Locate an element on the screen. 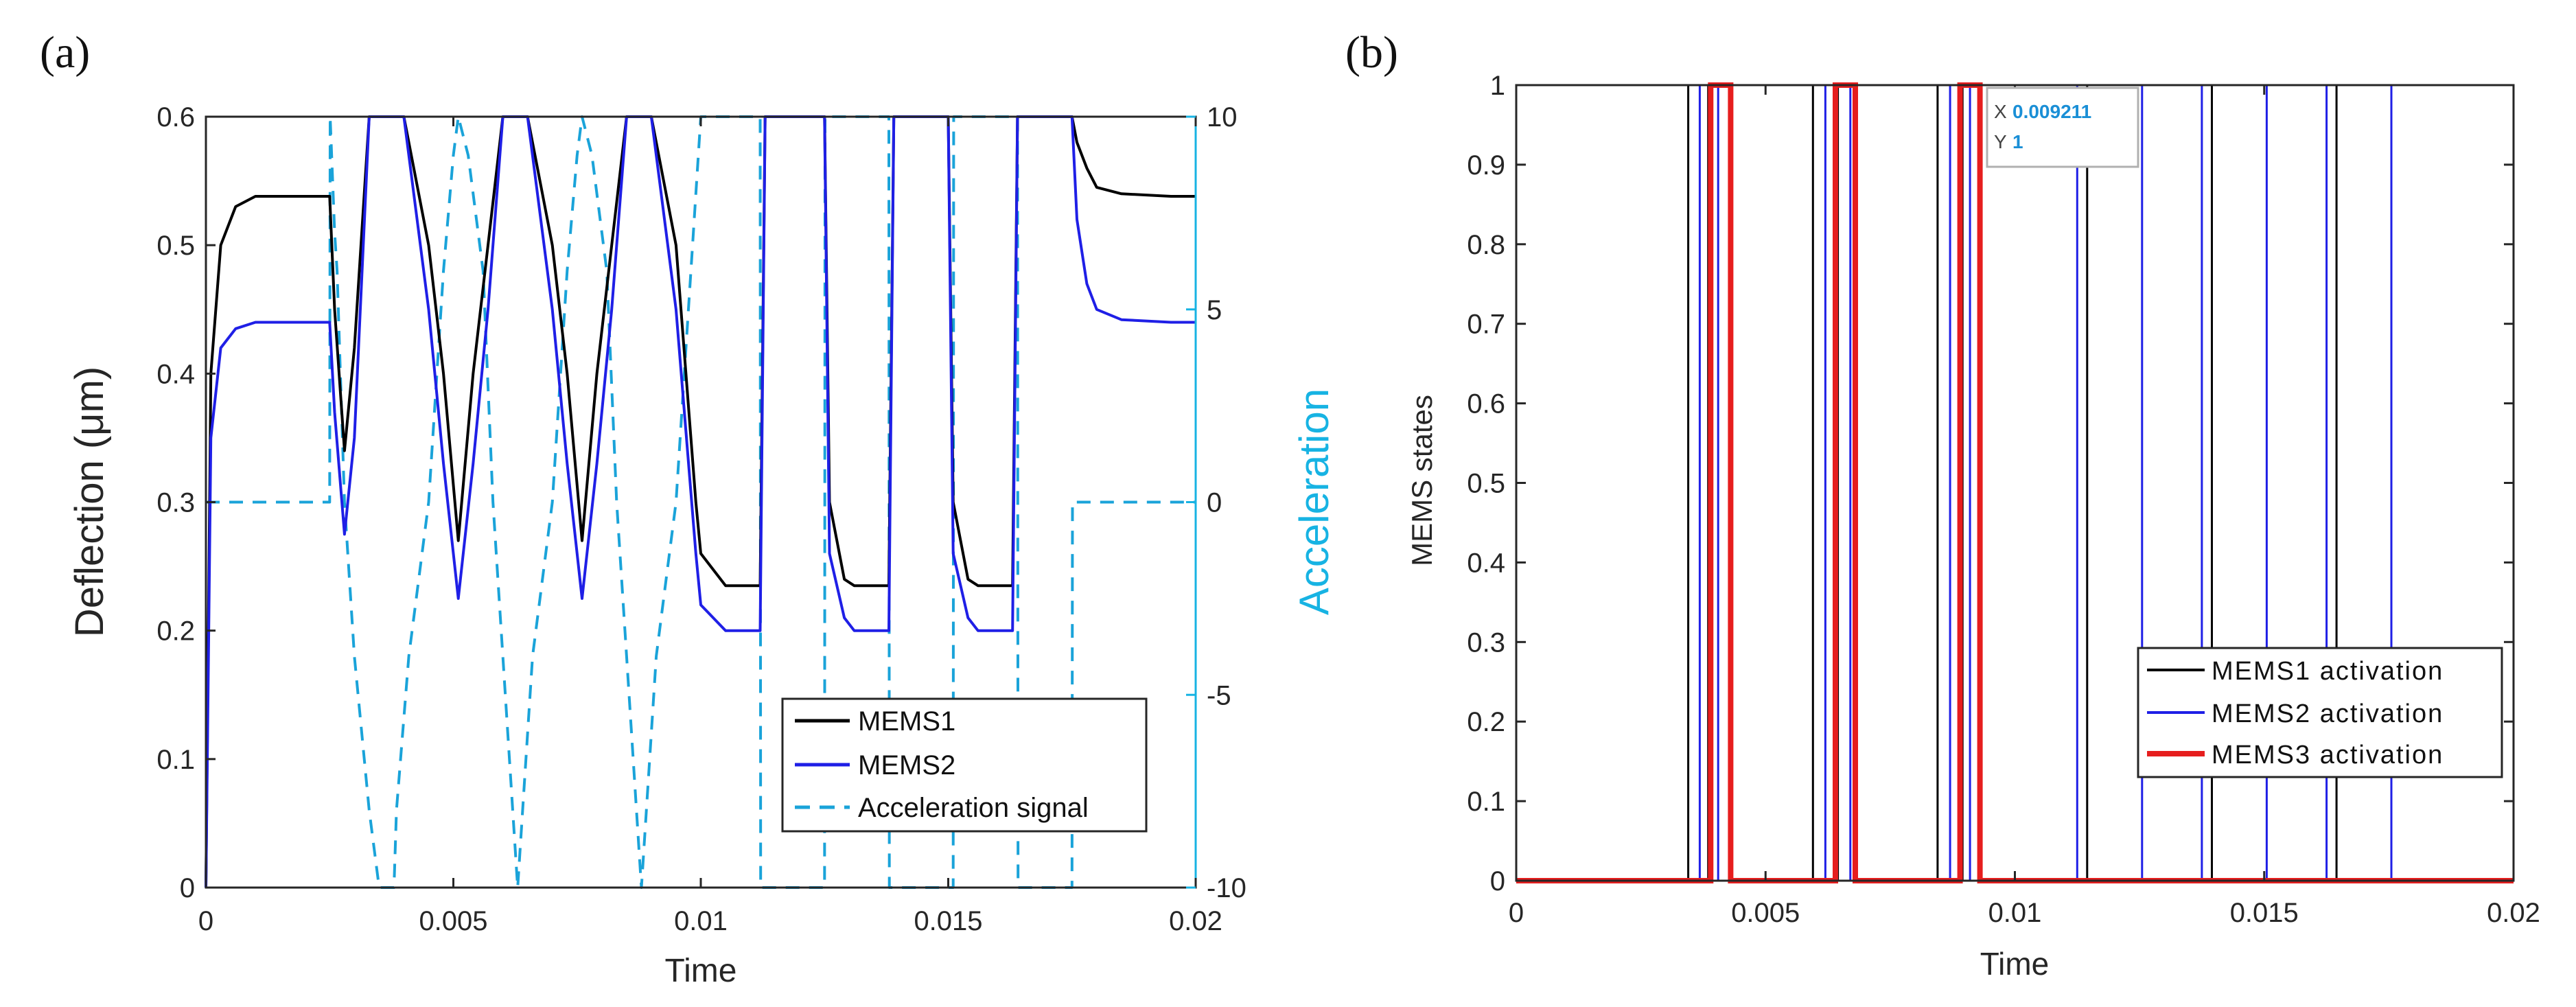  panel-b-xtick-label: 0.015 is located at coordinates (2264, 913).